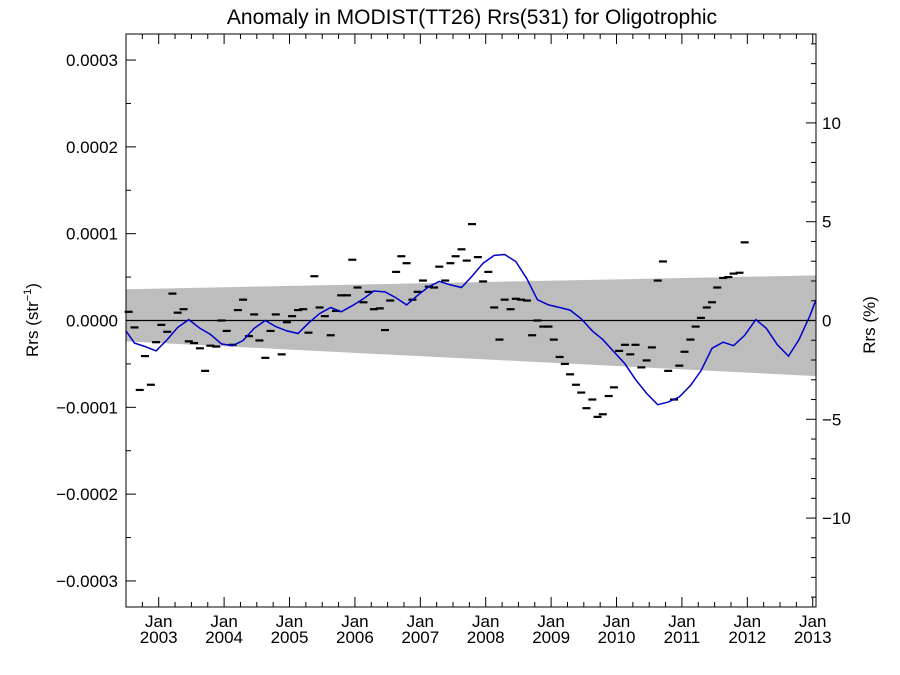 This screenshot has height=675, width=900. Describe the element at coordinates (159, 637) in the screenshot. I see `x-tick-year-0: 2003` at that location.